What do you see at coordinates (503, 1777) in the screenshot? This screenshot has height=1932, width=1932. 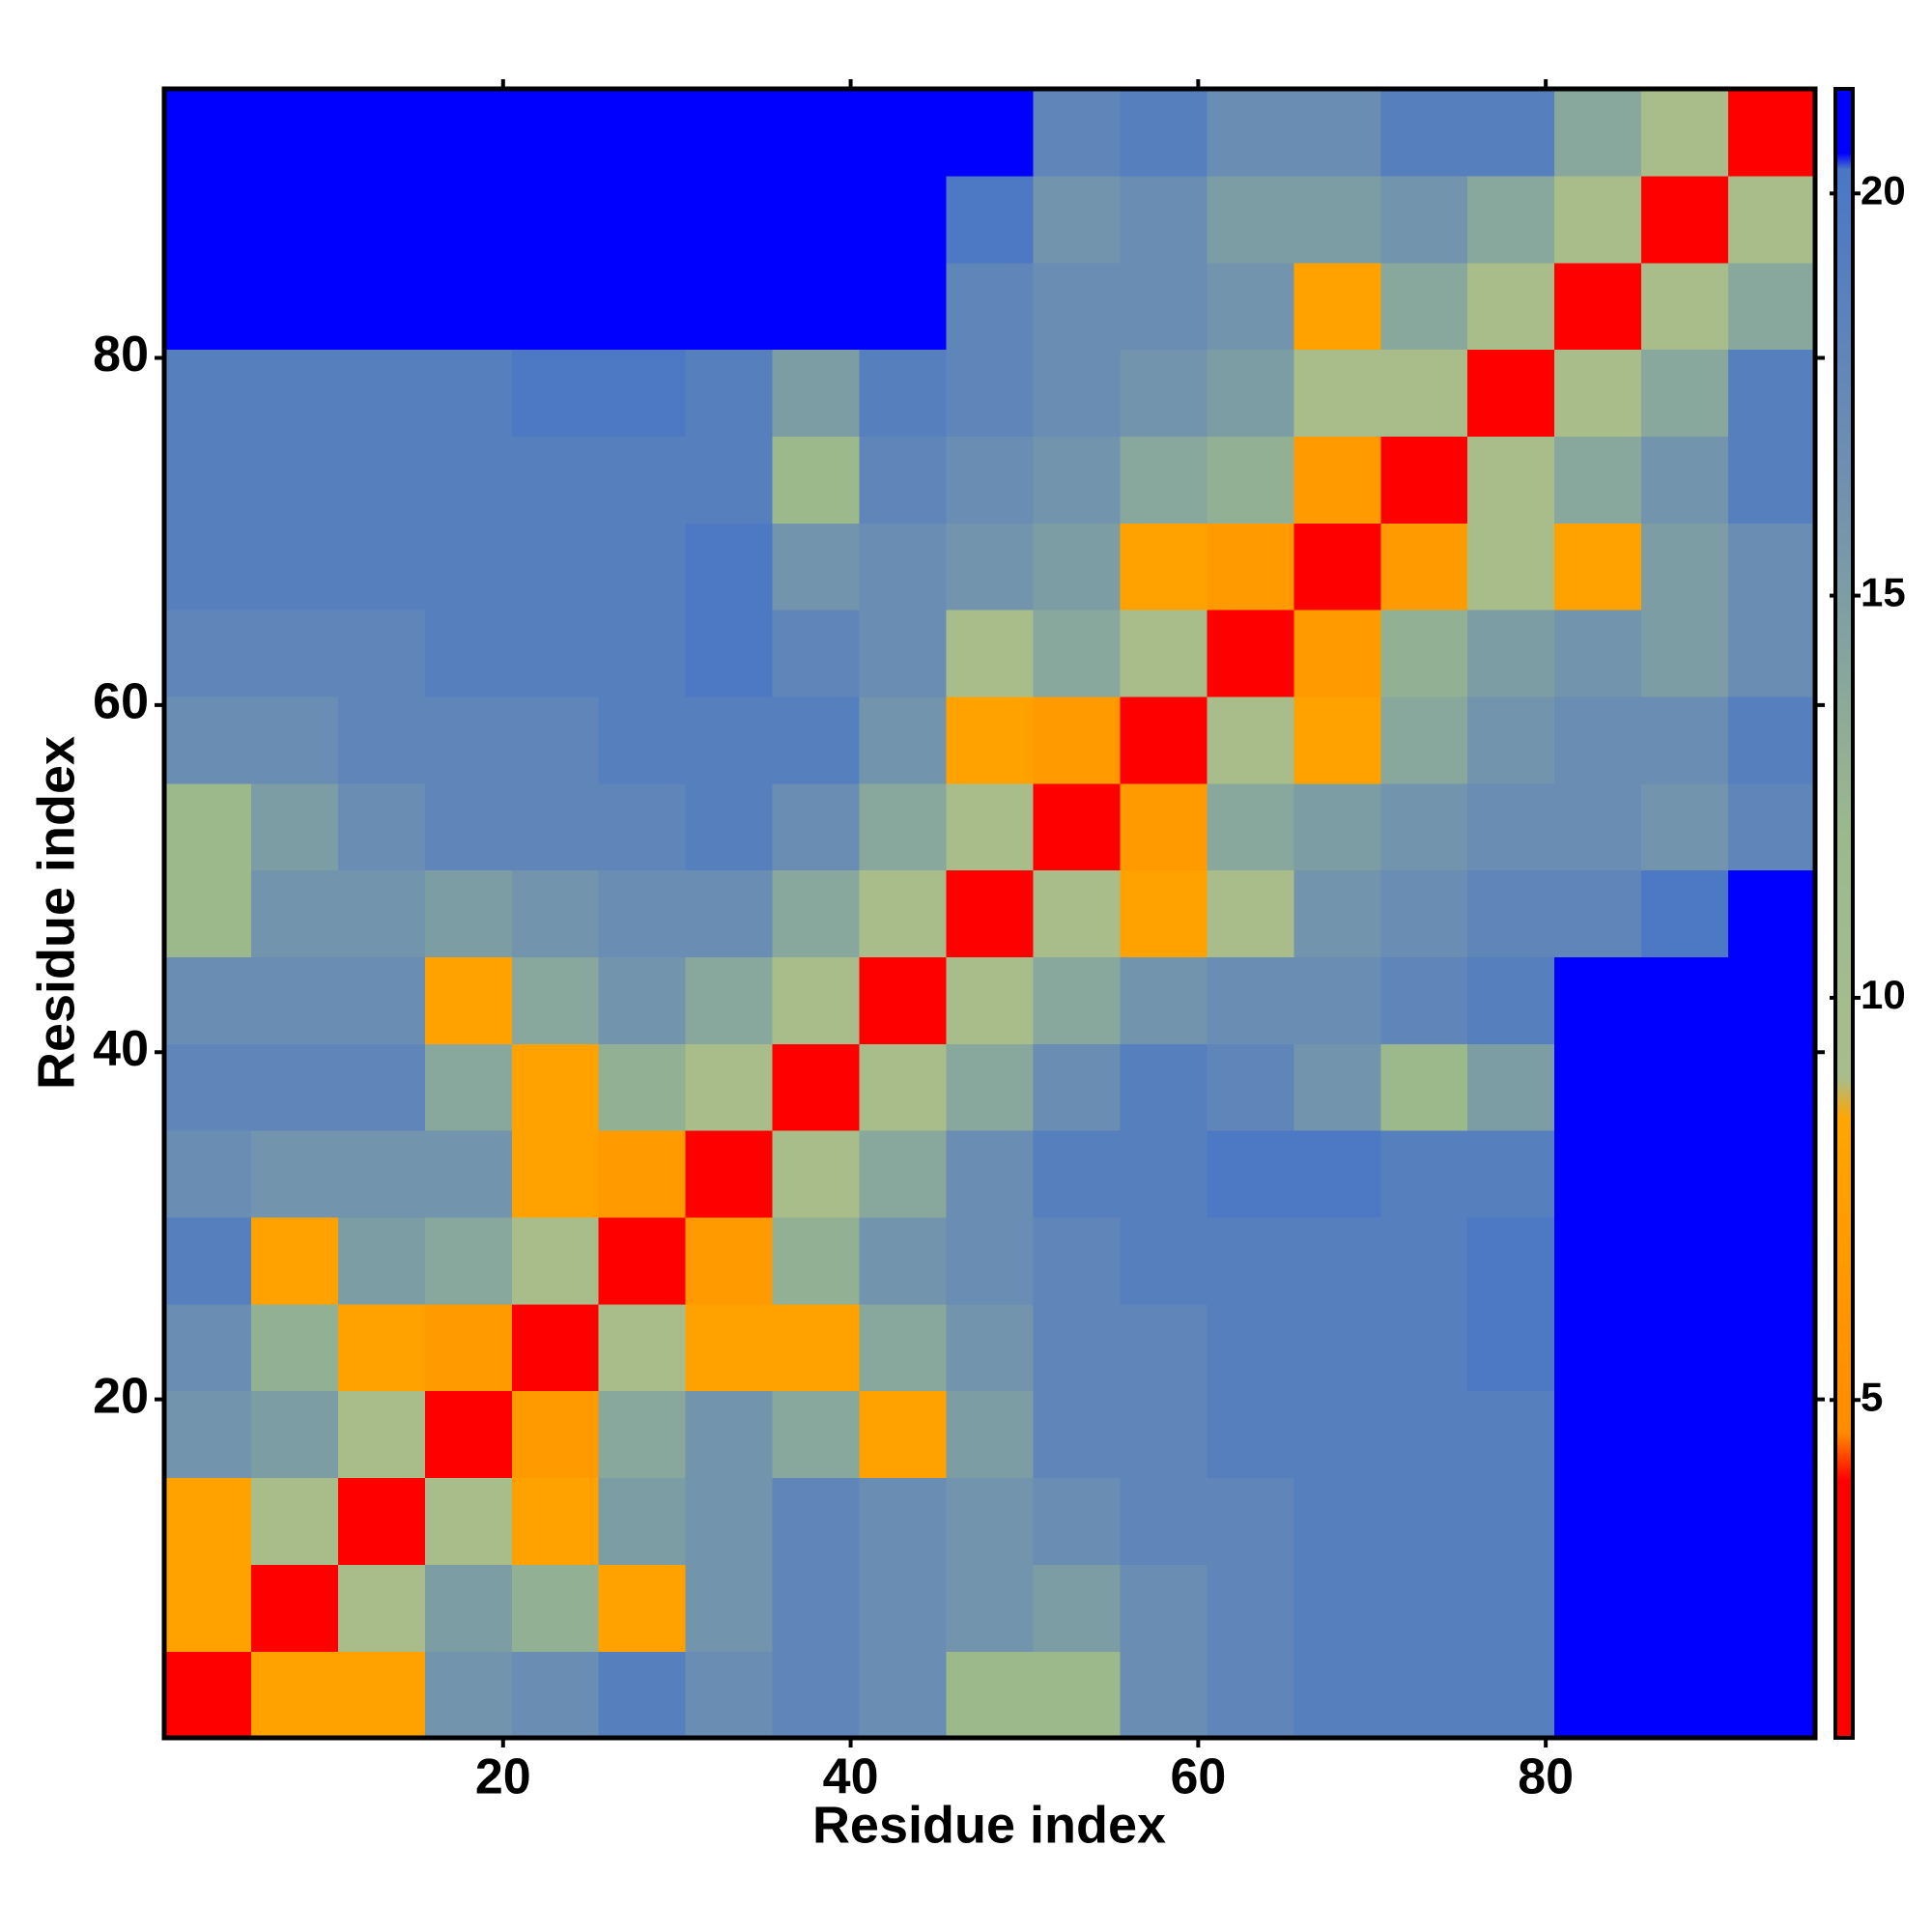 I see `x-tick-label: 20` at bounding box center [503, 1777].